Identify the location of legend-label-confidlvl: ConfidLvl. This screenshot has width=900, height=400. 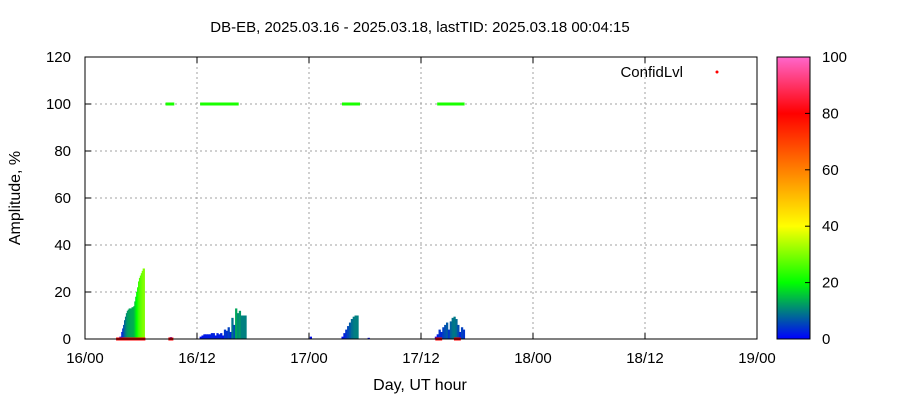
(651, 72).